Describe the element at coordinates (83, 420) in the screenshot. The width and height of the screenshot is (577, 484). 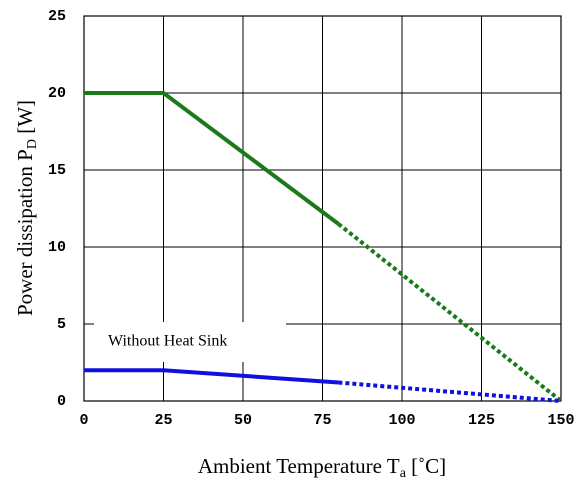
I see `x-tick-label: 0` at that location.